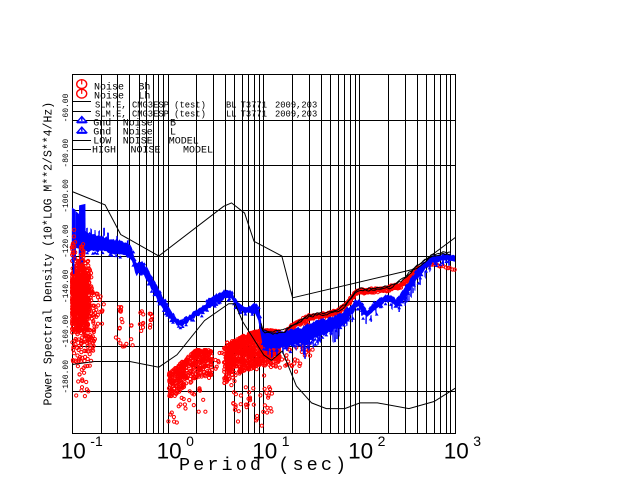 This screenshot has width=640, height=485. I want to click on svg-text: HIGH, so click(104, 151).